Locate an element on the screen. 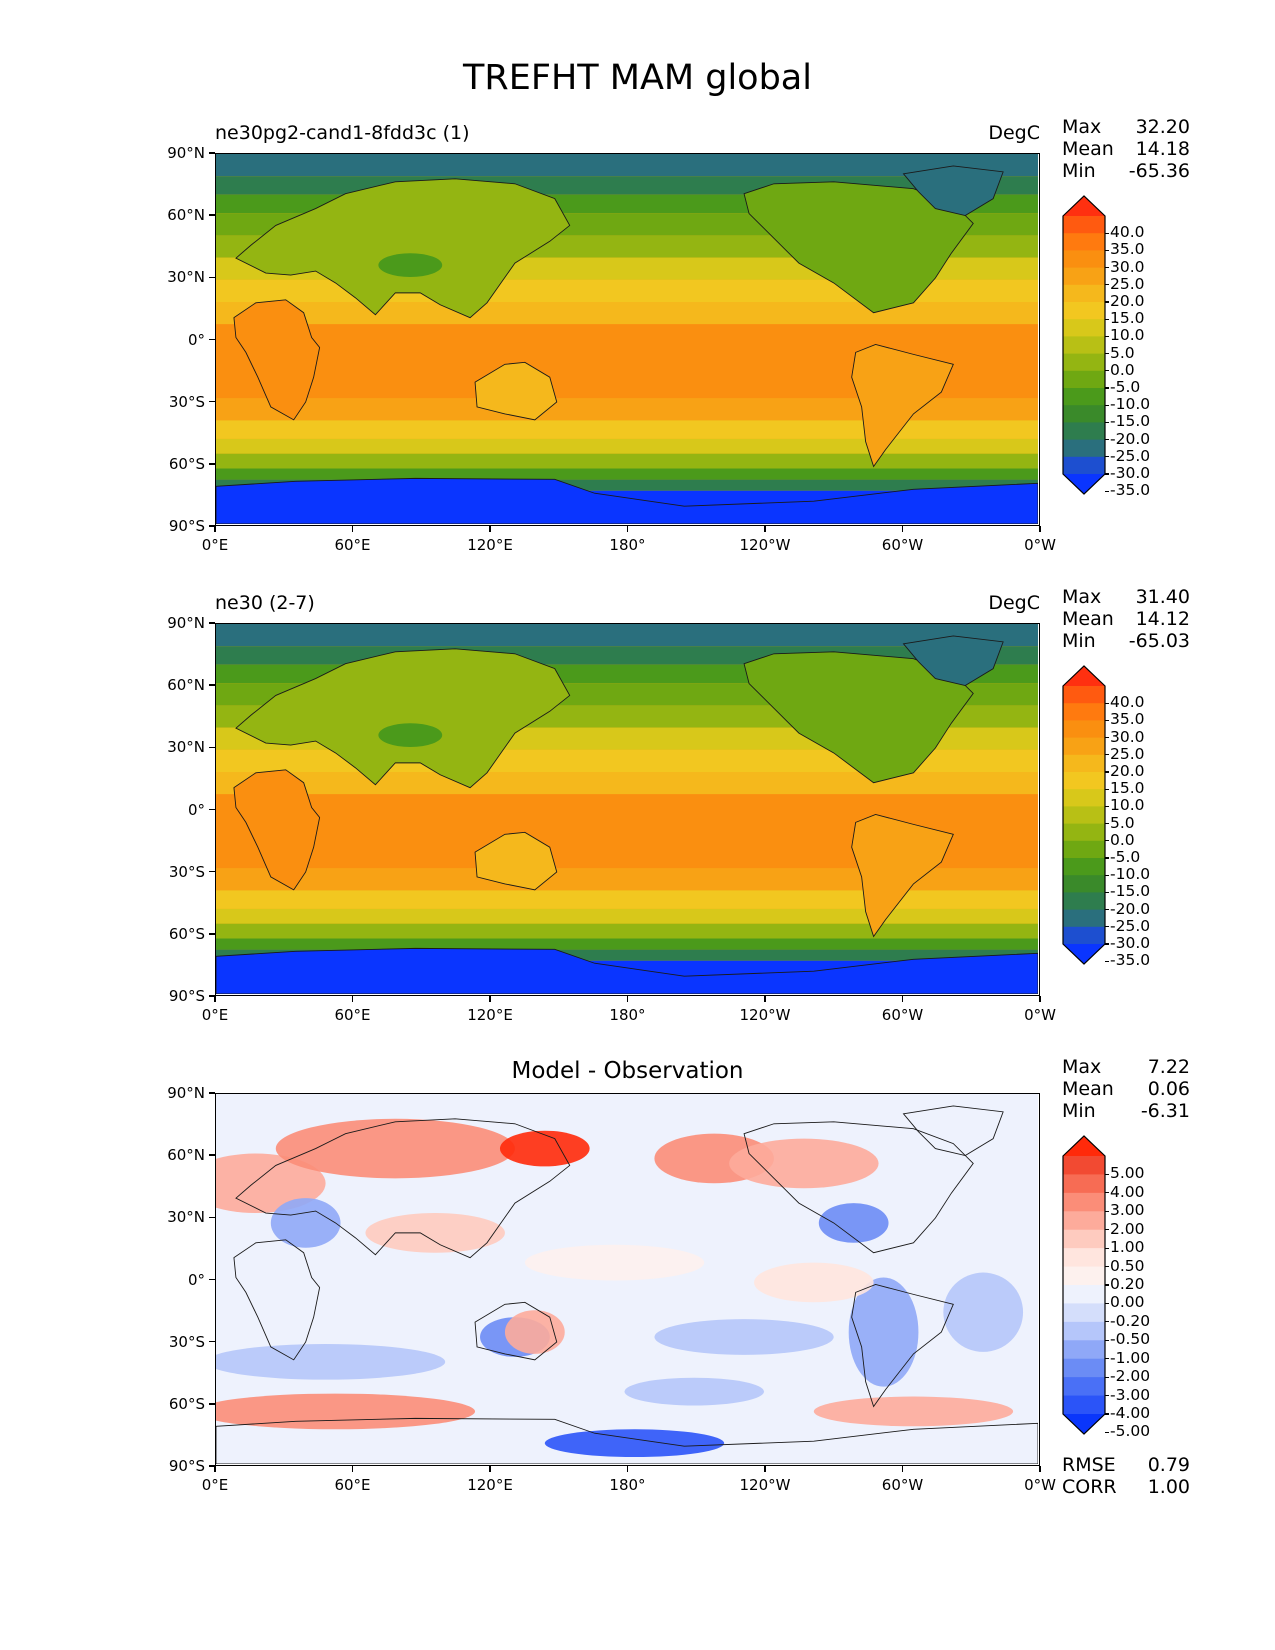  eurasia-landmass is located at coordinates (403, 248).